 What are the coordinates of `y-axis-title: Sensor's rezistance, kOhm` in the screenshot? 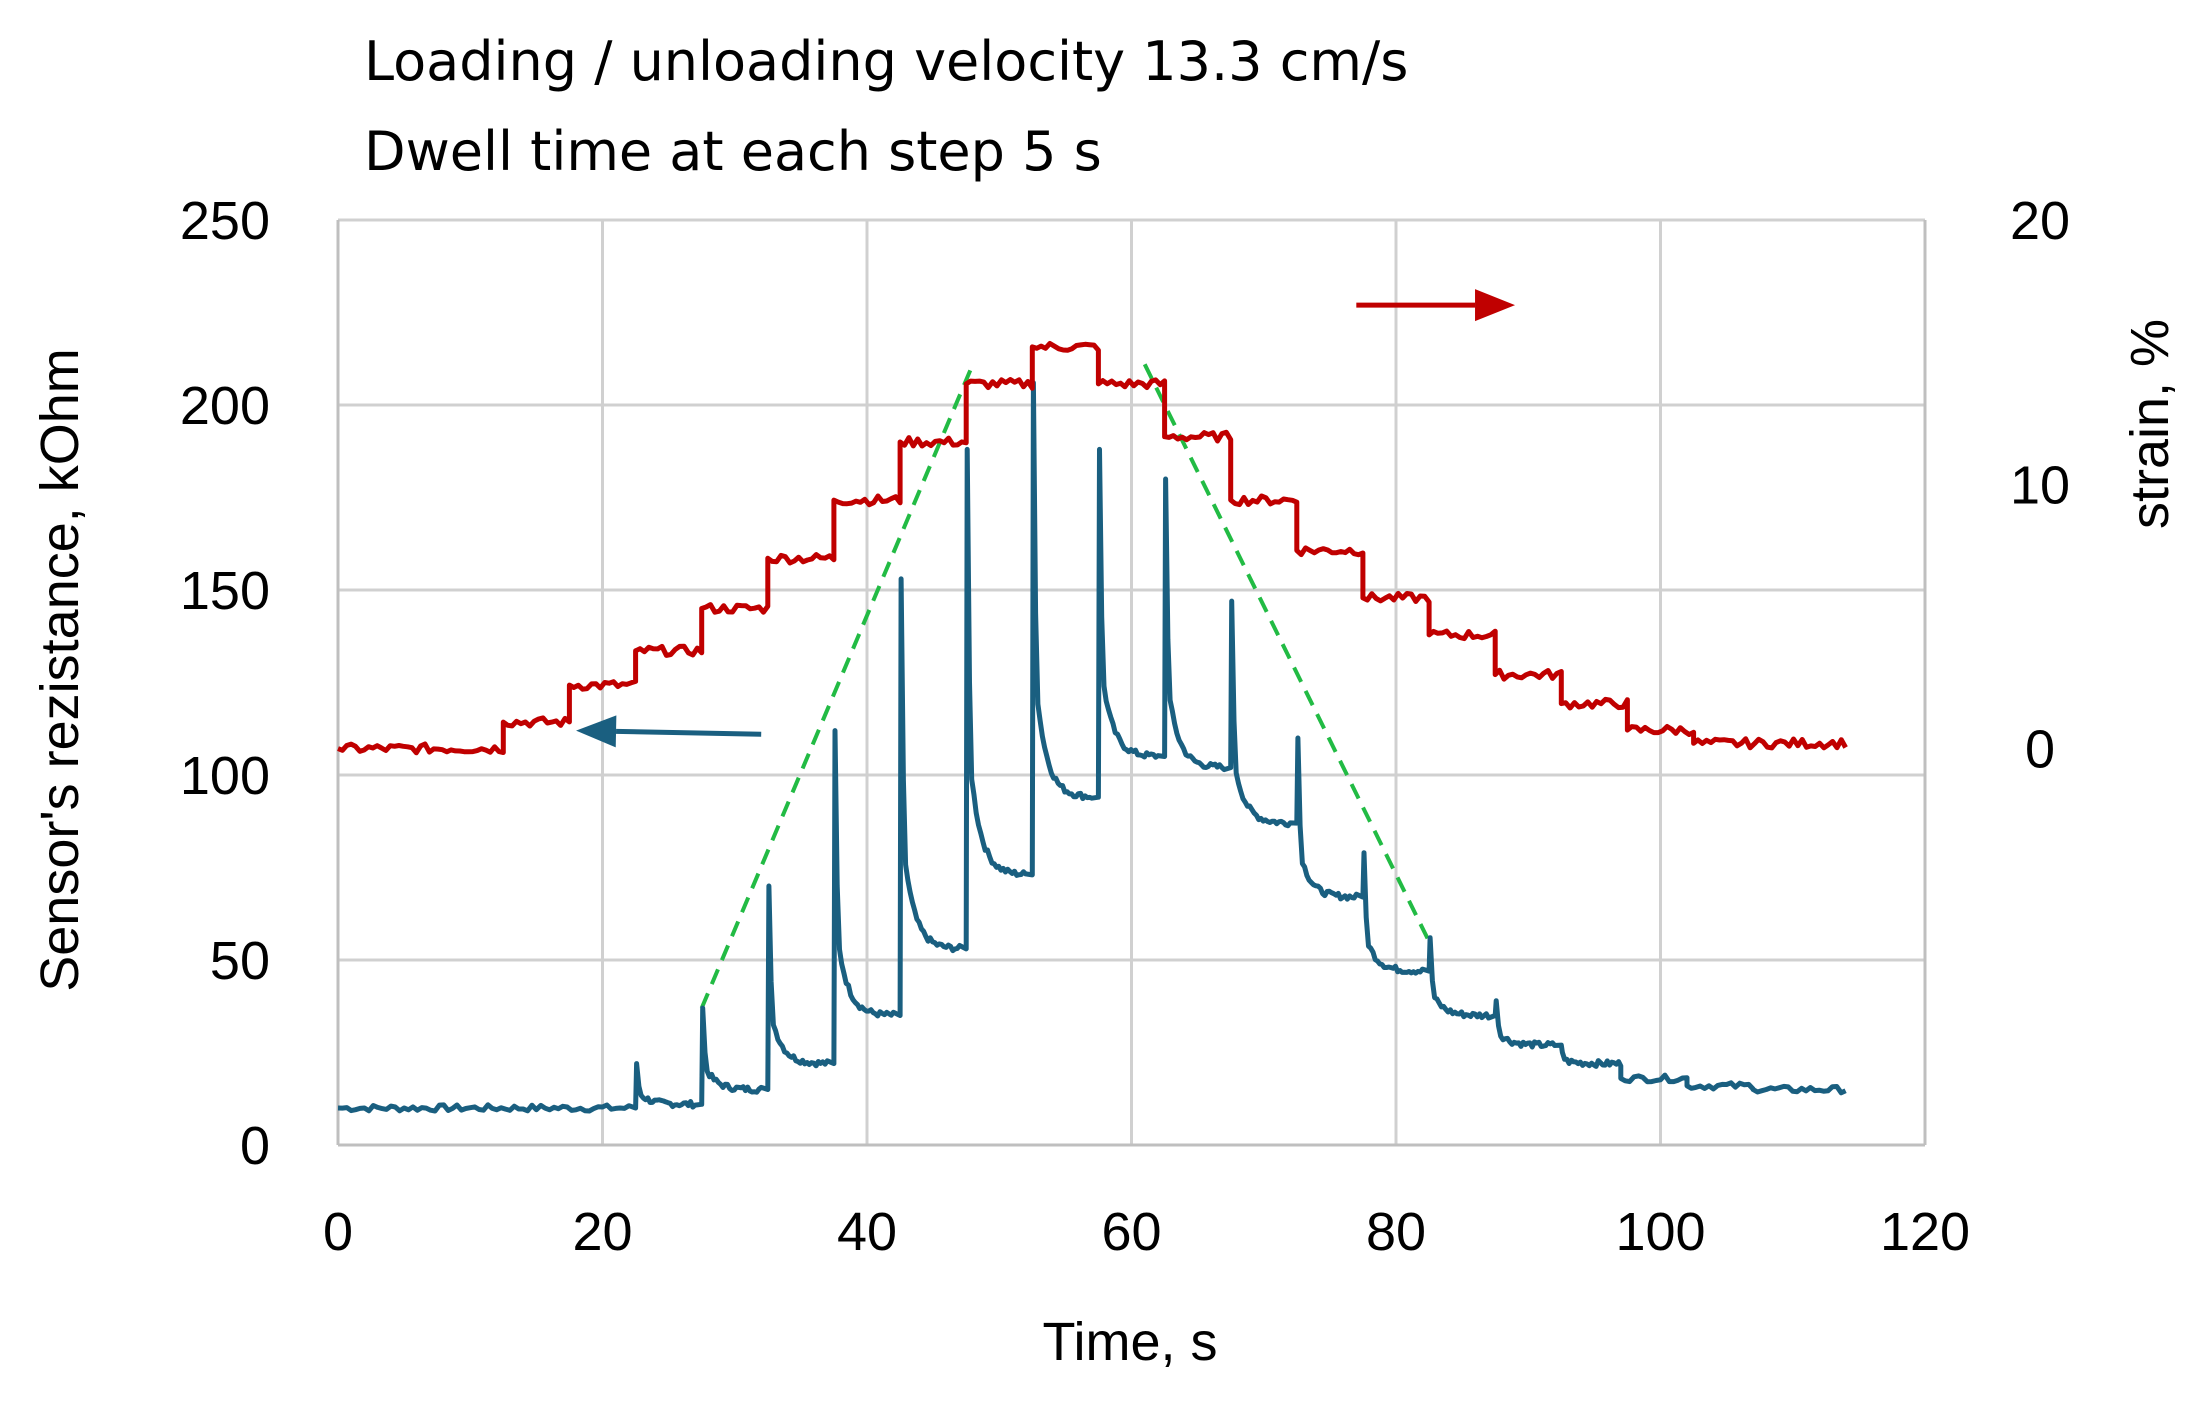 It's located at (60, 670).